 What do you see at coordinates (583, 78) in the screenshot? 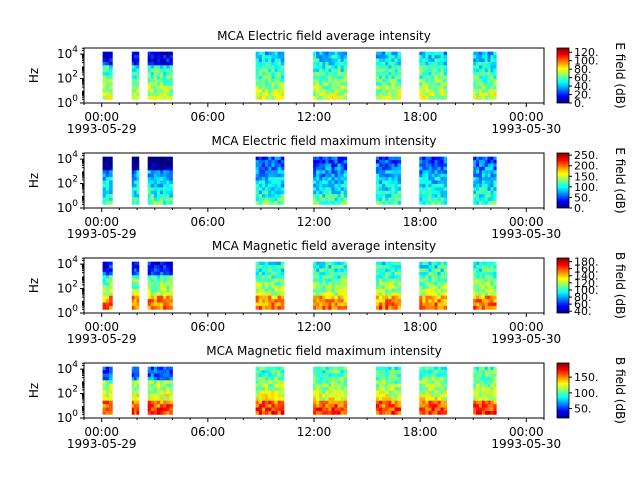
I see `colorbar-tick-label: 60.` at bounding box center [583, 78].